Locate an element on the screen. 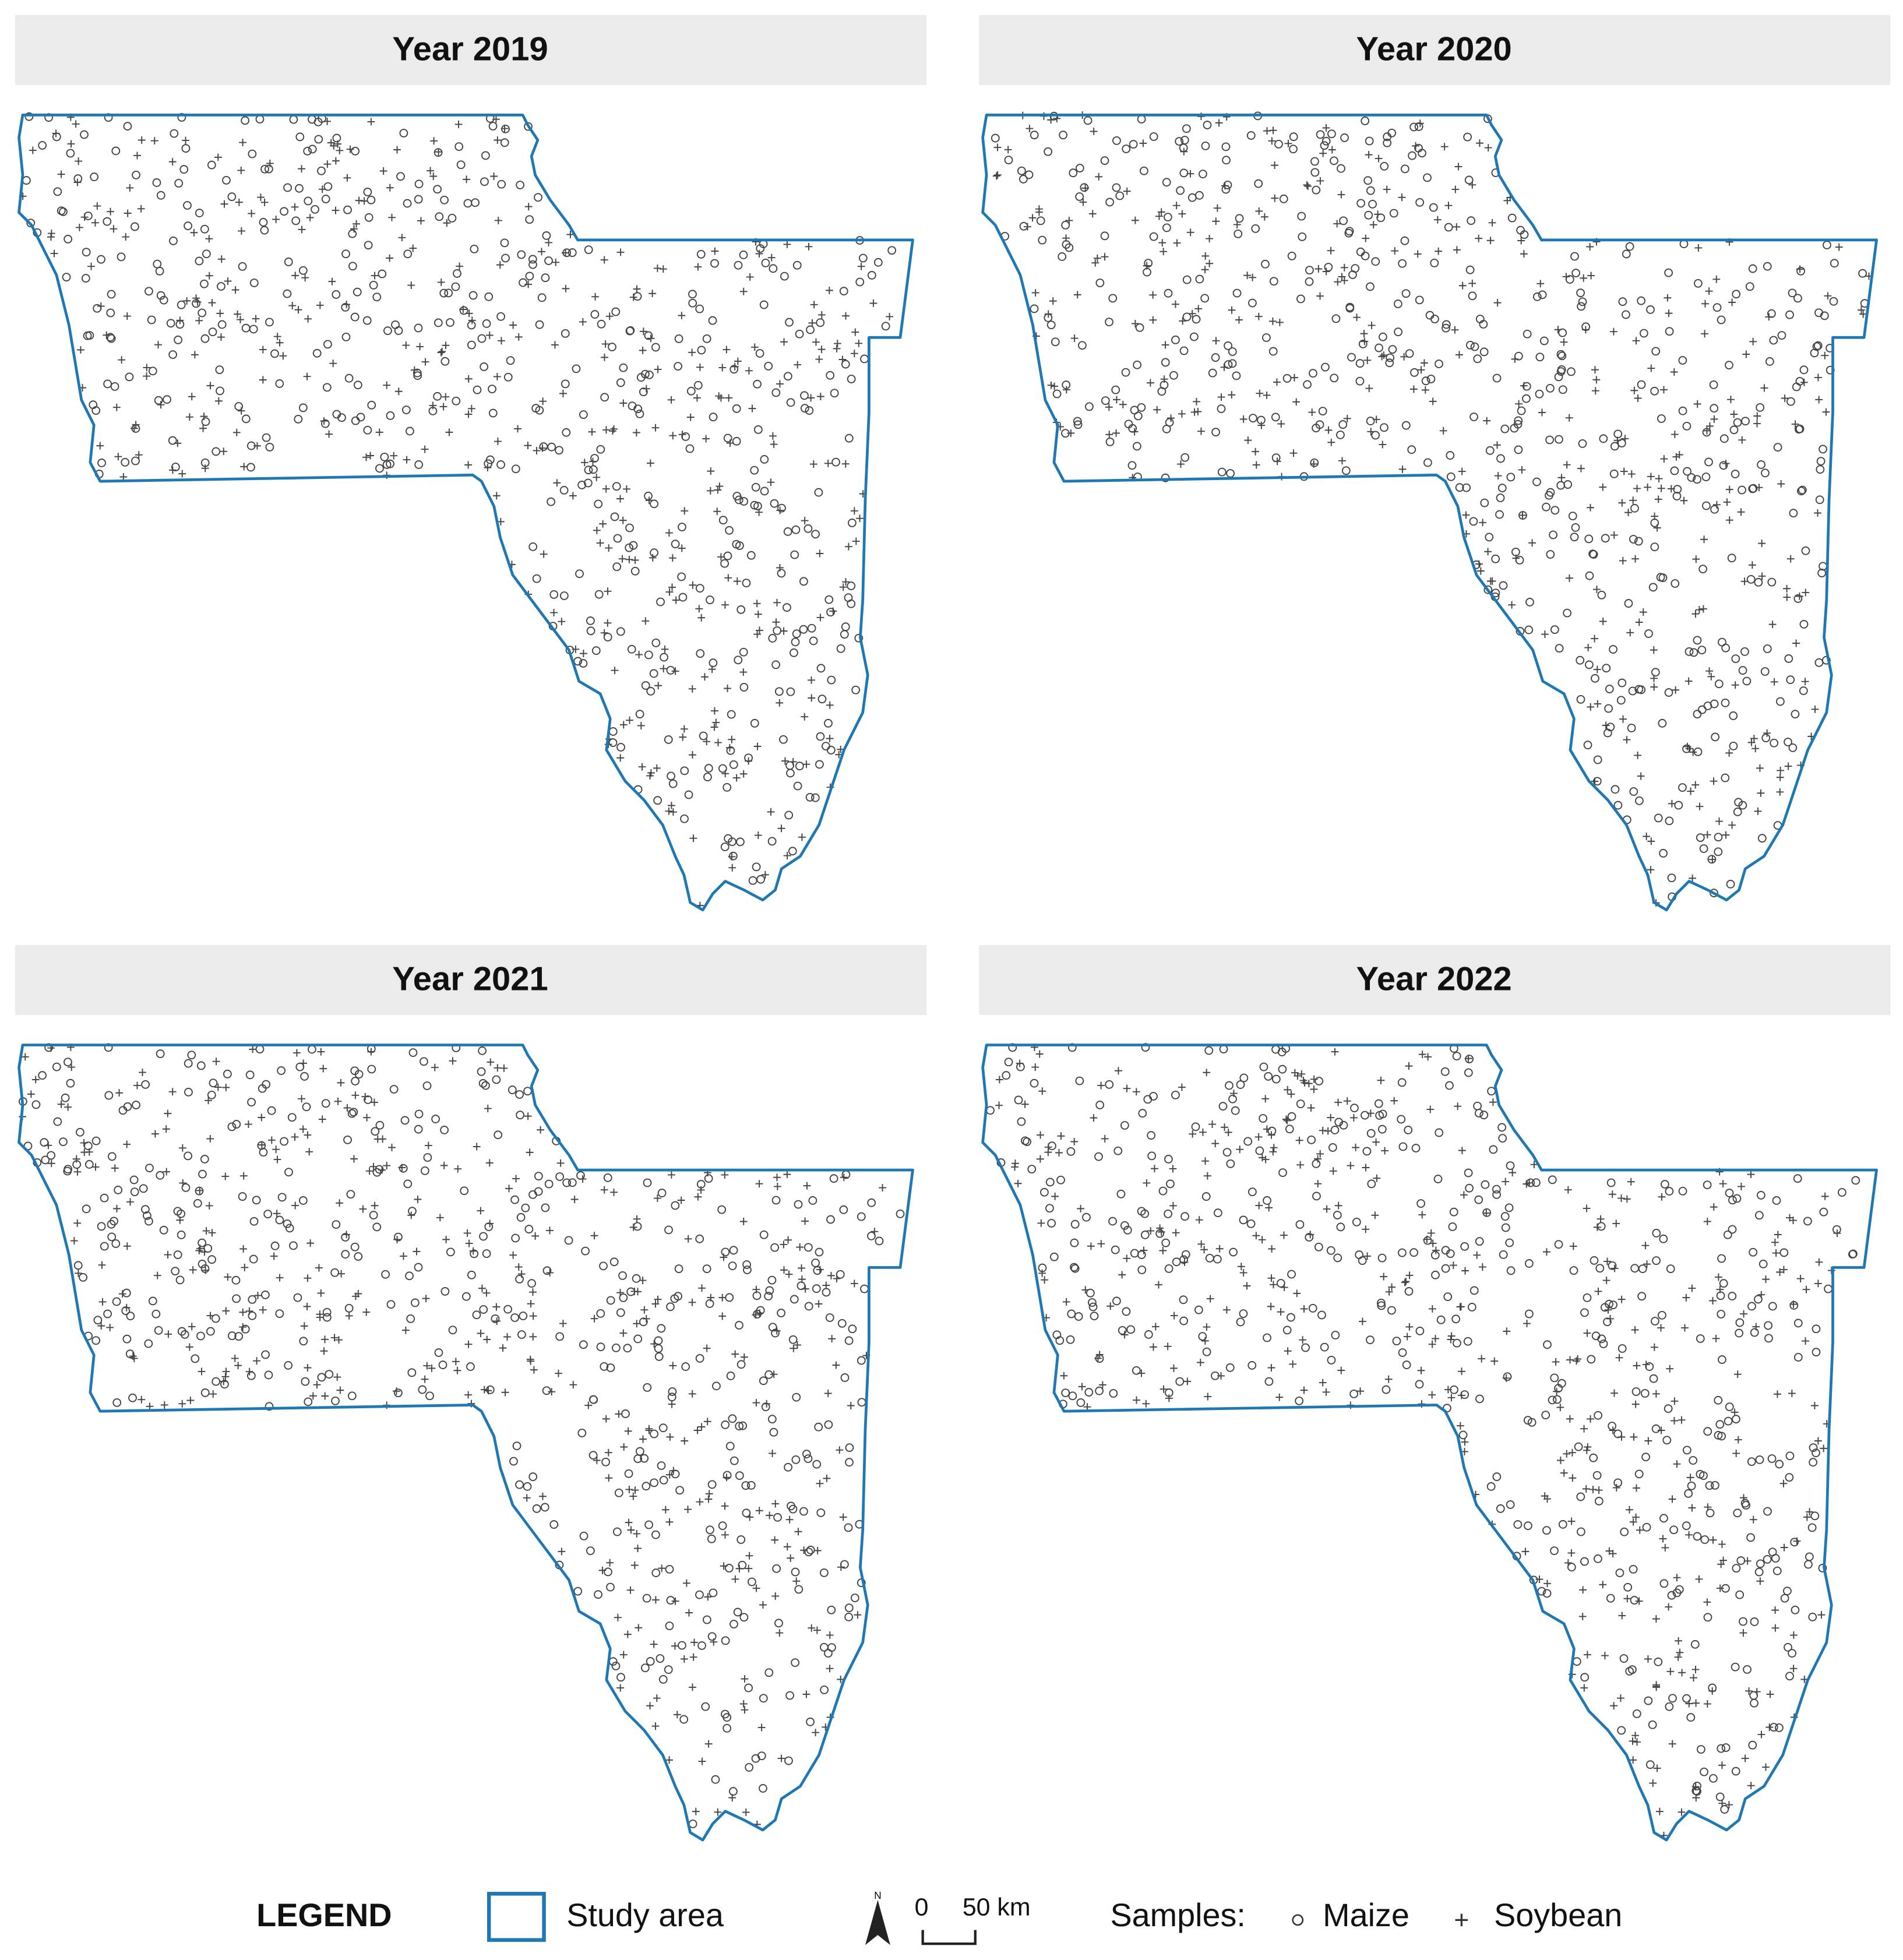 The height and width of the screenshot is (1960, 1903). scale-bar is located at coordinates (949, 1938).